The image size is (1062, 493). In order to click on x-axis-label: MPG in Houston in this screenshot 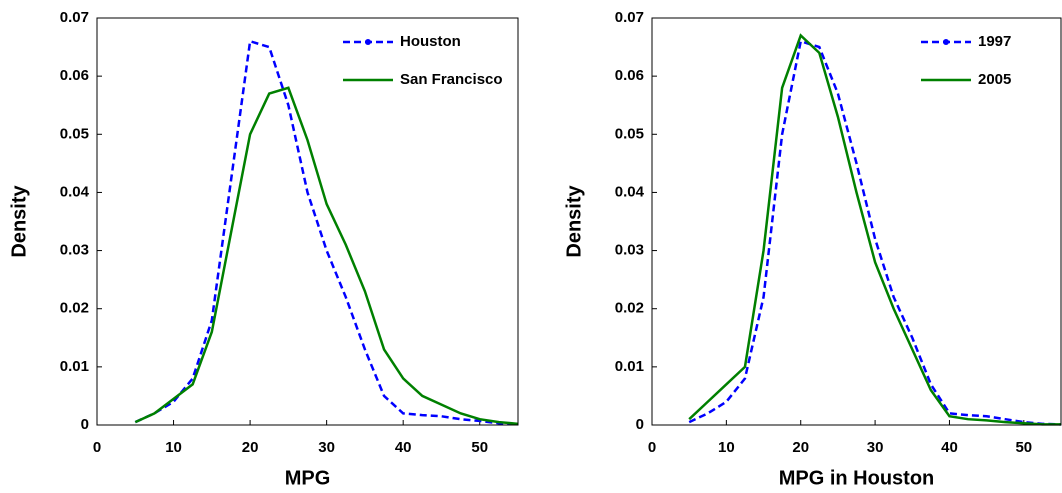, I will do `click(857, 478)`.